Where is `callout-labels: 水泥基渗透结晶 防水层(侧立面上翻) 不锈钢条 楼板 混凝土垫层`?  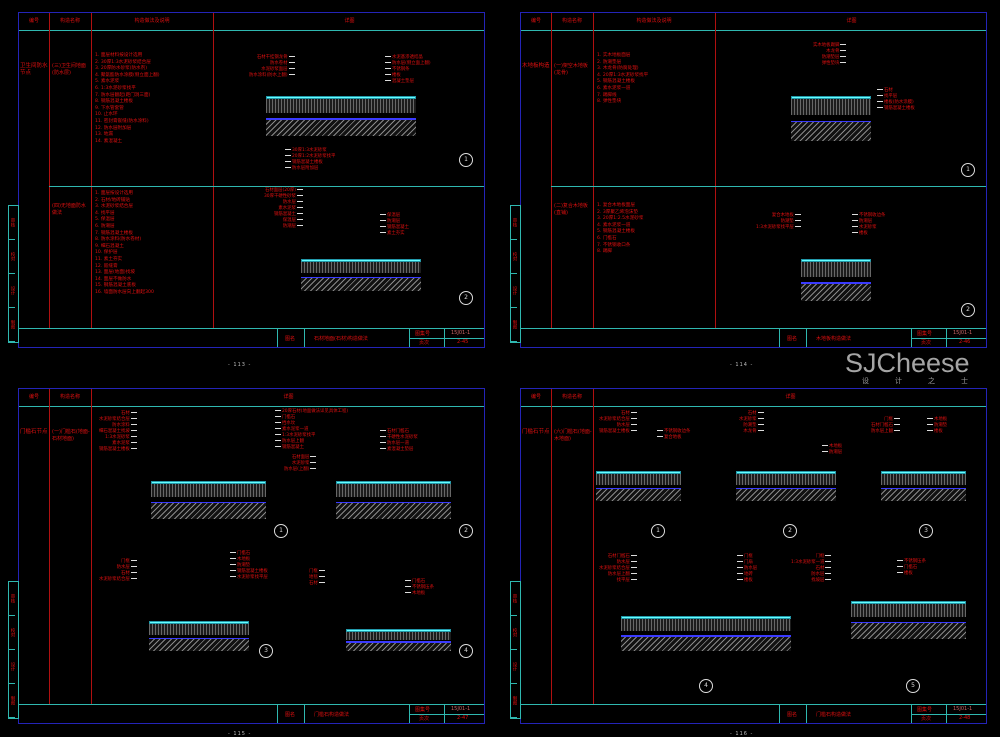 callout-labels: 水泥基渗透结晶 防水层(侧立面上翻) 不锈钢条 楼板 混凝土垫层 is located at coordinates (407, 70).